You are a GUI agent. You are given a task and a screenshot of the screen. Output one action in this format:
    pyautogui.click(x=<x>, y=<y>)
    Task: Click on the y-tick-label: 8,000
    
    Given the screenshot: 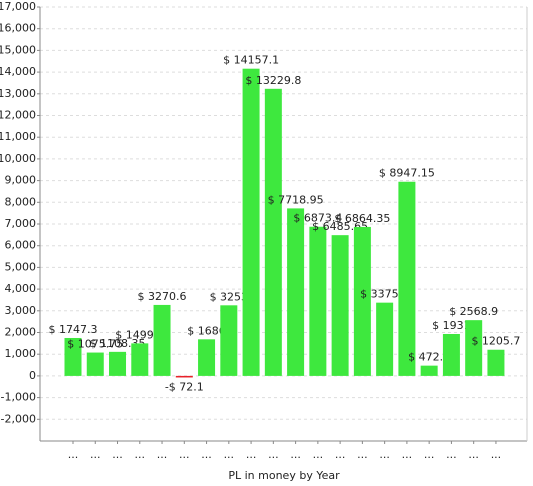 What is the action you would take?
    pyautogui.click(x=21, y=201)
    